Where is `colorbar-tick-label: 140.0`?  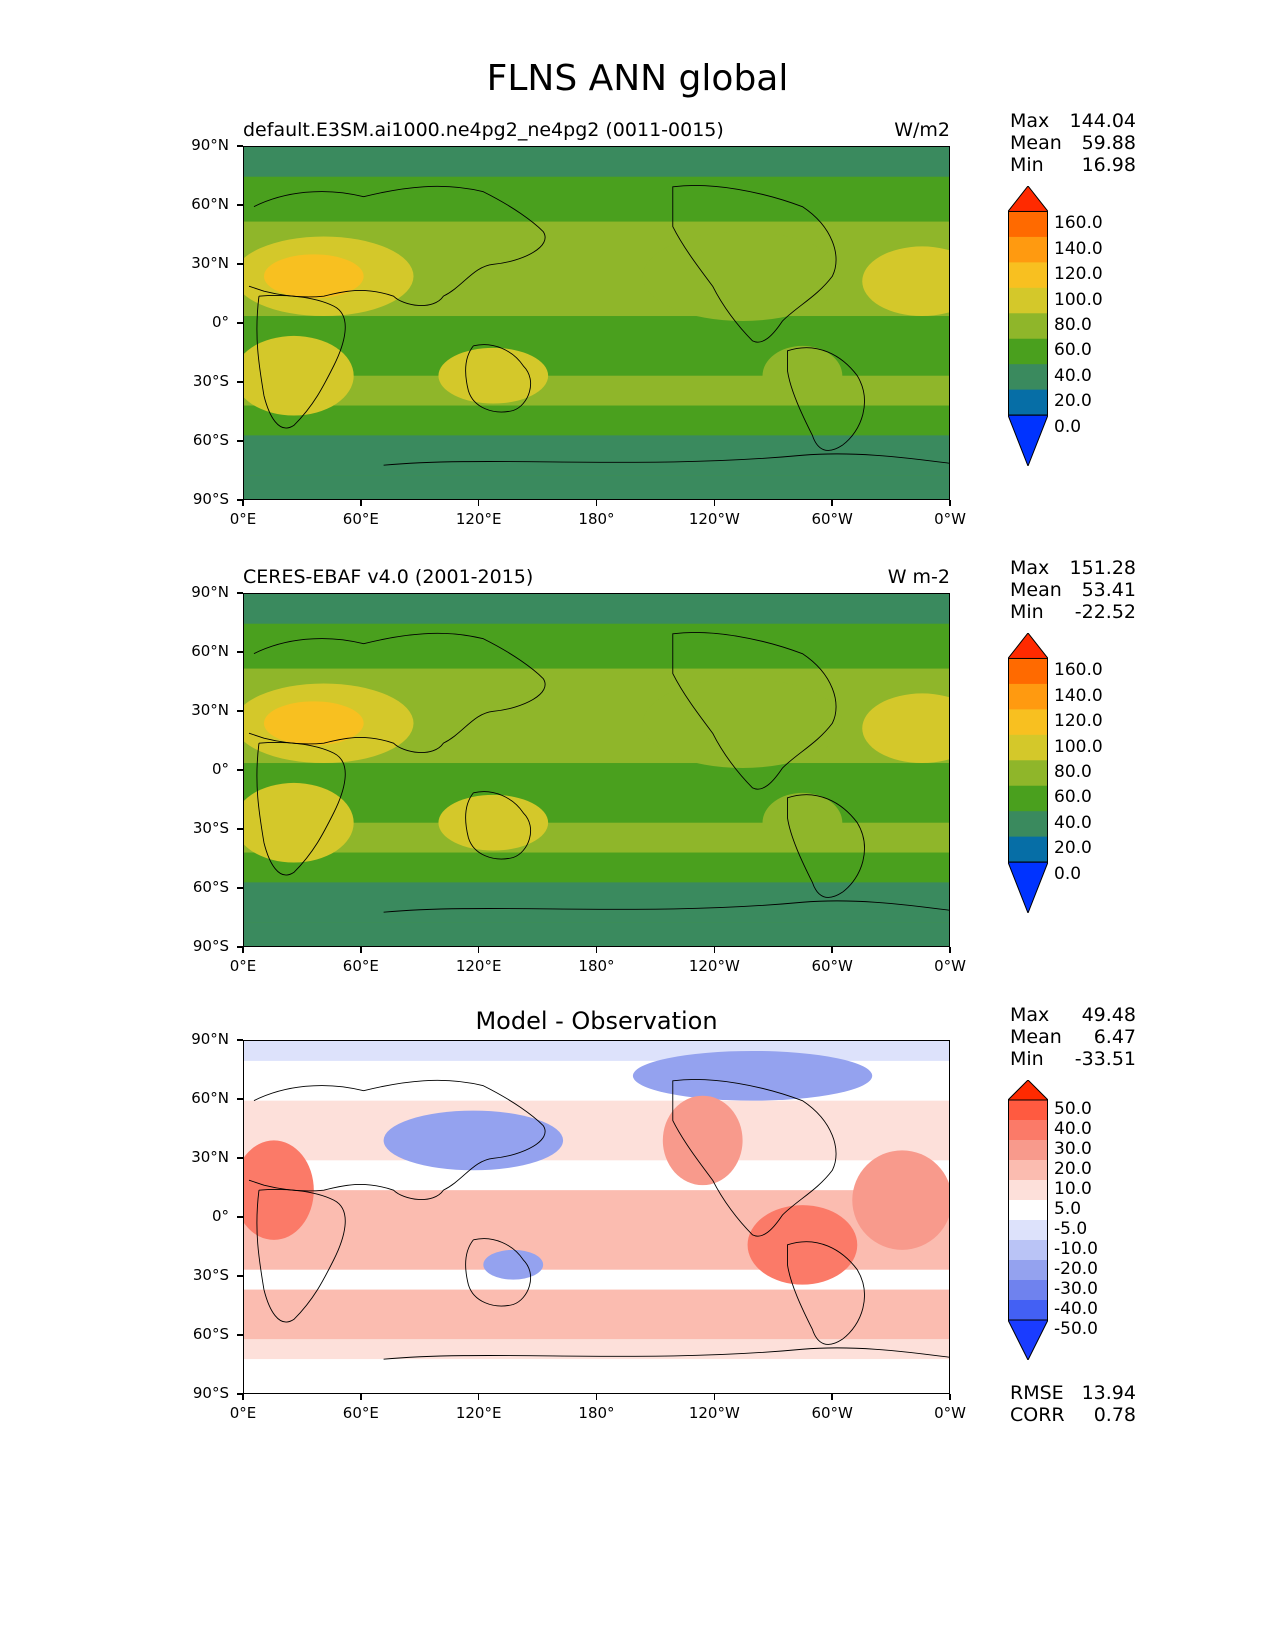
colorbar-tick-label: 140.0 is located at coordinates (1078, 248).